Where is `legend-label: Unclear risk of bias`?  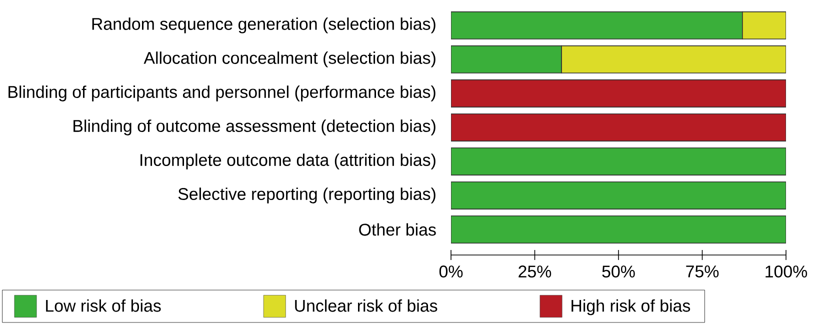 legend-label: Unclear risk of bias is located at coordinates (366, 305).